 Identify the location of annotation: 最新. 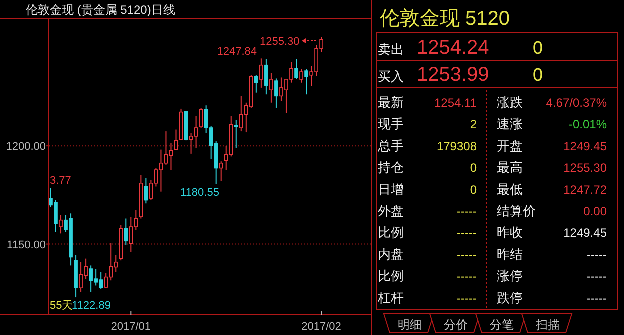
(391, 102).